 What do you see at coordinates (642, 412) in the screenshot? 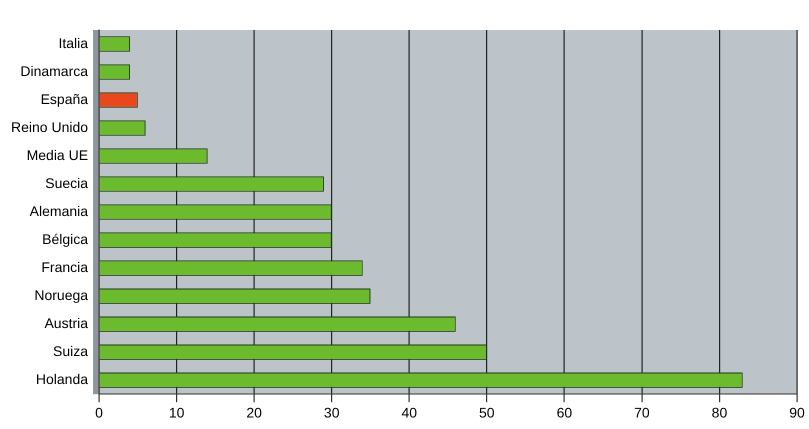
I see `x-tick-label: 70` at bounding box center [642, 412].